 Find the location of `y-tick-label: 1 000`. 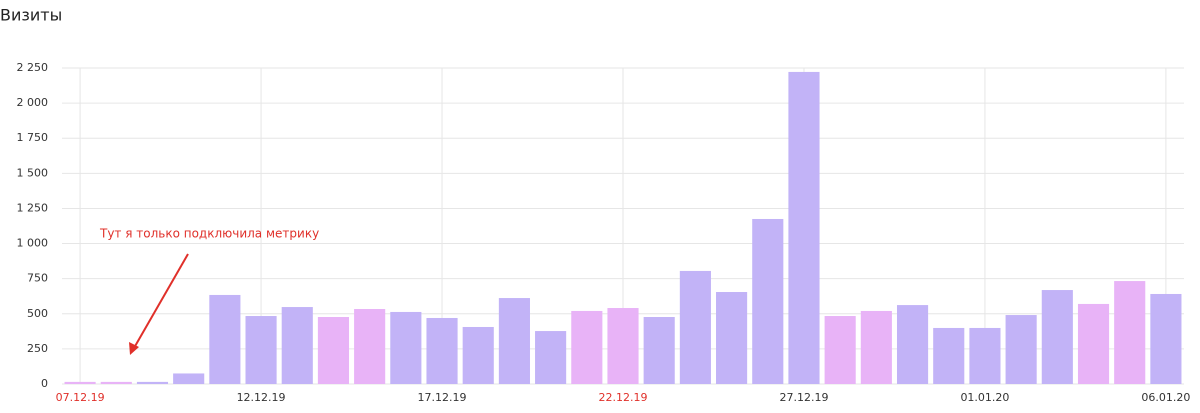

y-tick-label: 1 000 is located at coordinates (33, 243).